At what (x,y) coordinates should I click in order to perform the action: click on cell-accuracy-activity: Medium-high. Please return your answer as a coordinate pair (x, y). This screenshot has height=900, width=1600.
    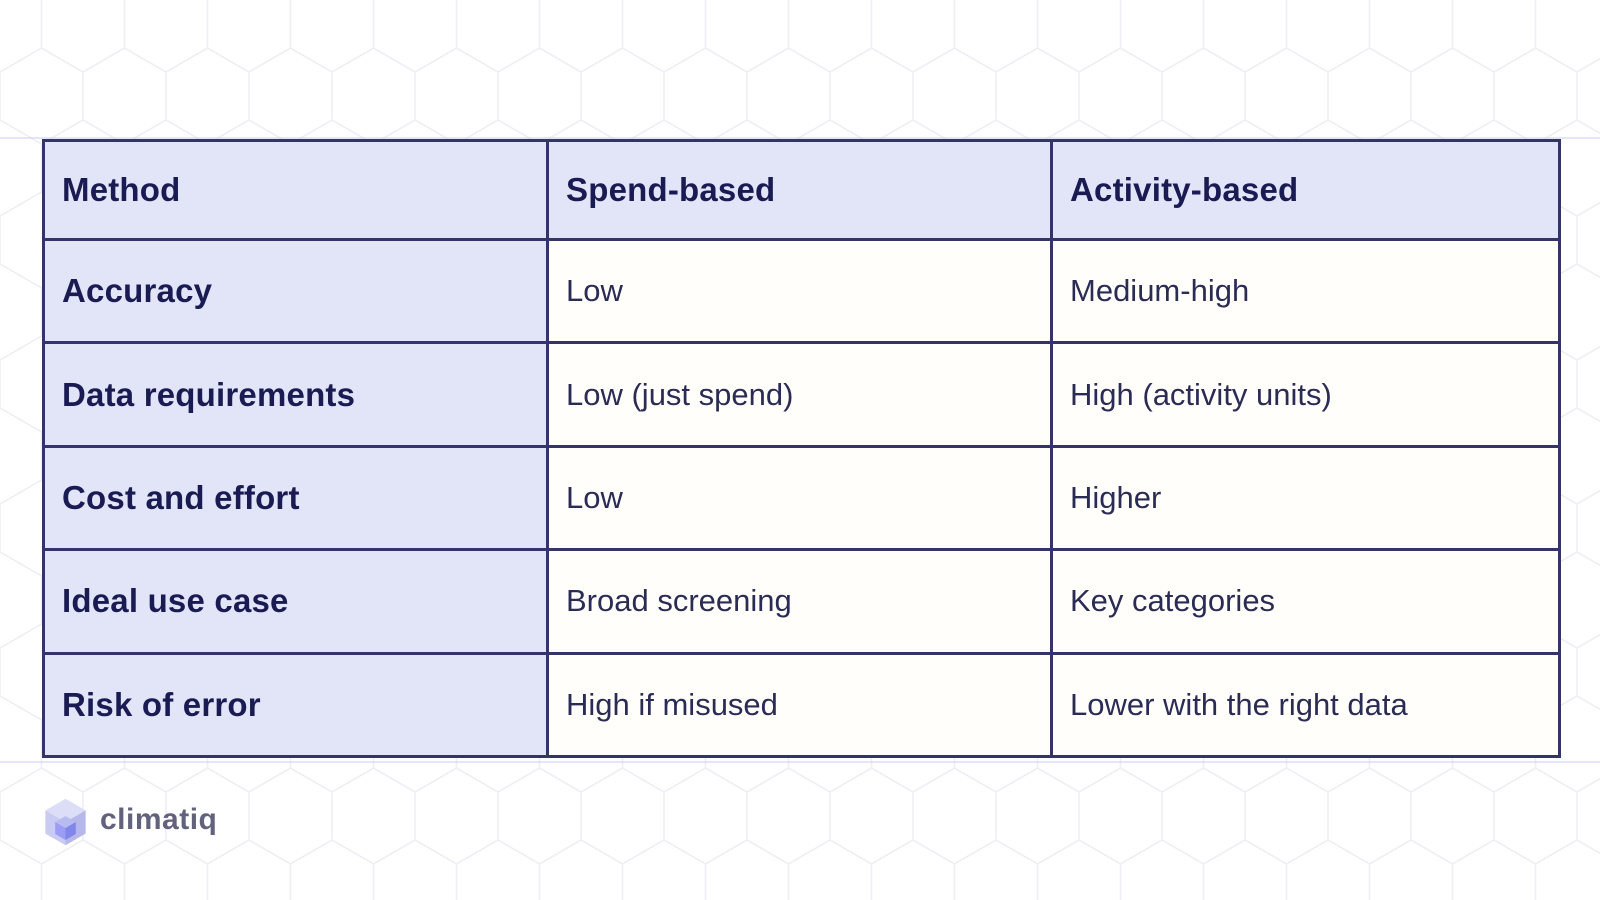
    Looking at the image, I should click on (1305, 291).